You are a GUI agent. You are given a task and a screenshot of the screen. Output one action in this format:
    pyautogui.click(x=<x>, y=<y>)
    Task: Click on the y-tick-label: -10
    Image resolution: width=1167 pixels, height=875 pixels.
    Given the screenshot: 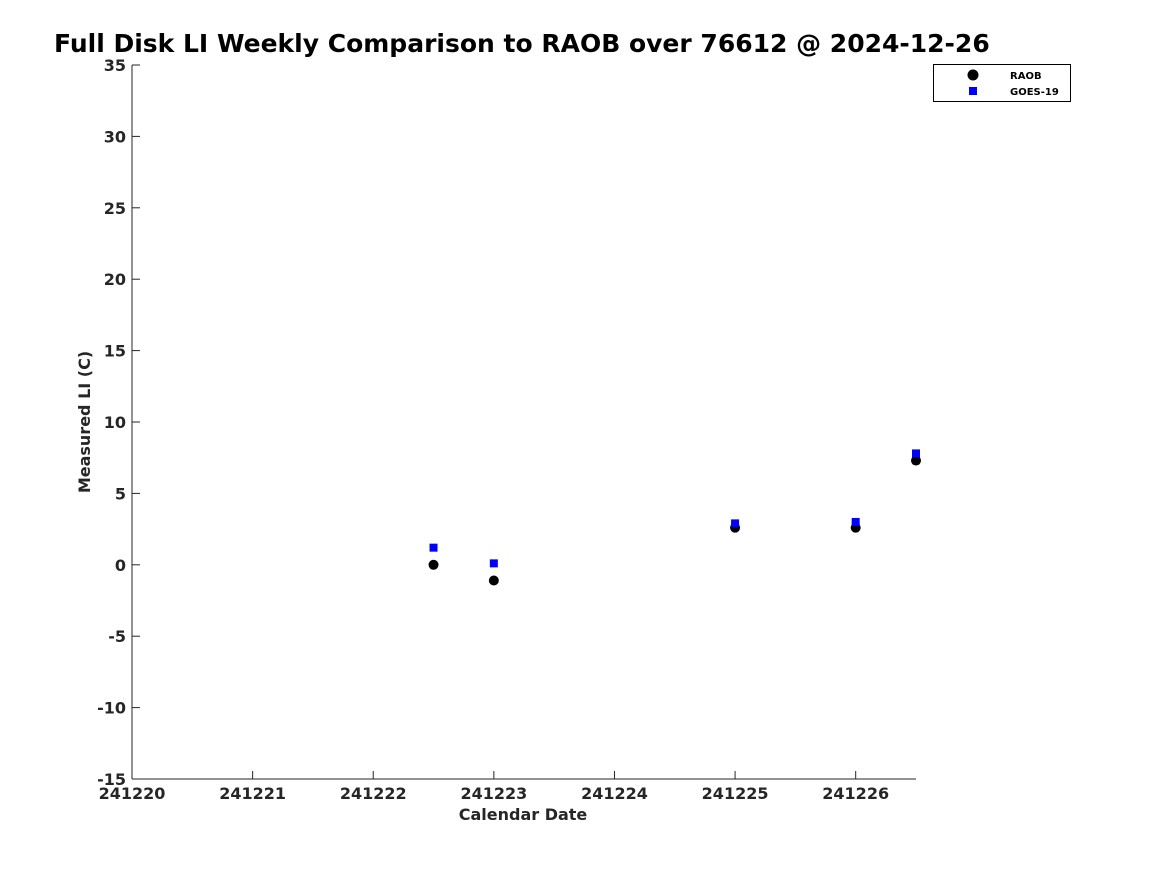 What is the action you would take?
    pyautogui.click(x=111, y=708)
    